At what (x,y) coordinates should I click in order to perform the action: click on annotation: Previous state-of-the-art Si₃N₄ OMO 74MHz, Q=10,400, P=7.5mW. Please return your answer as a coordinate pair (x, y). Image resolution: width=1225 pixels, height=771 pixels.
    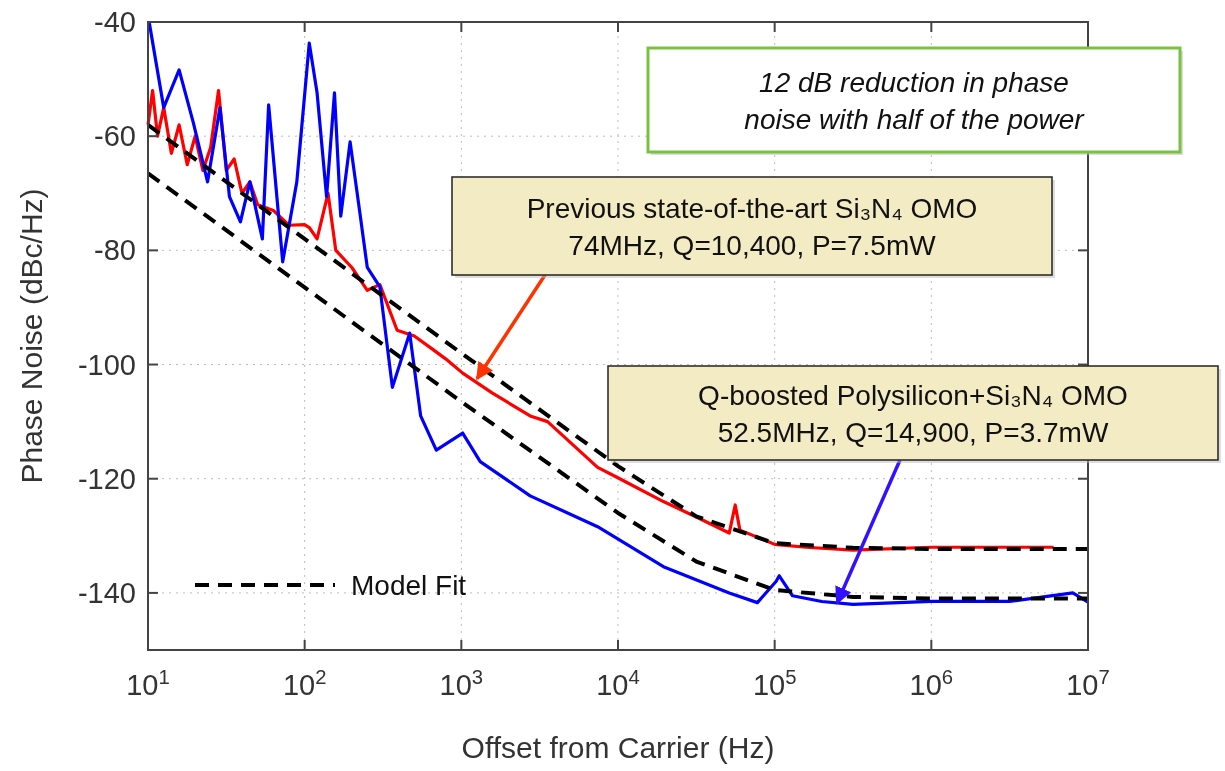
    Looking at the image, I should click on (752, 227).